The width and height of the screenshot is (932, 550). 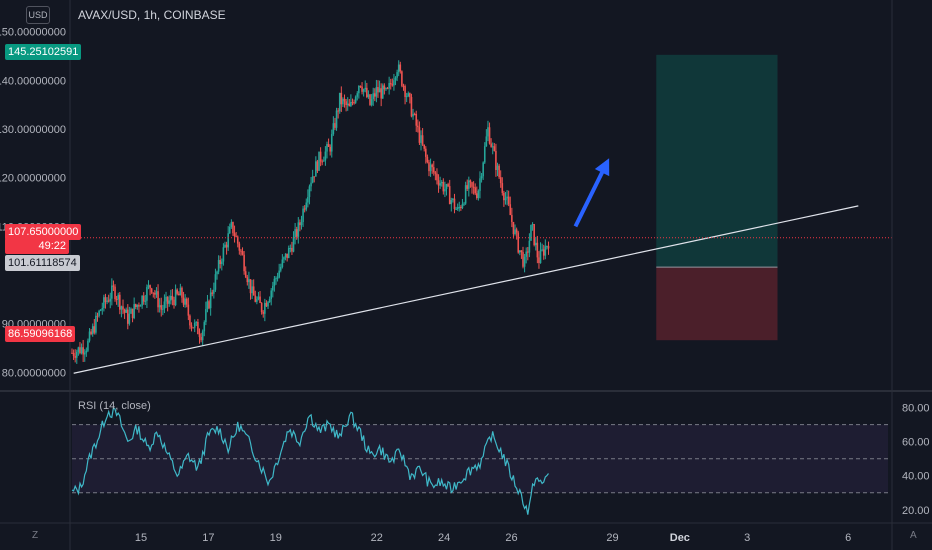 I want to click on zoom-icon: Z, so click(x=35, y=535).